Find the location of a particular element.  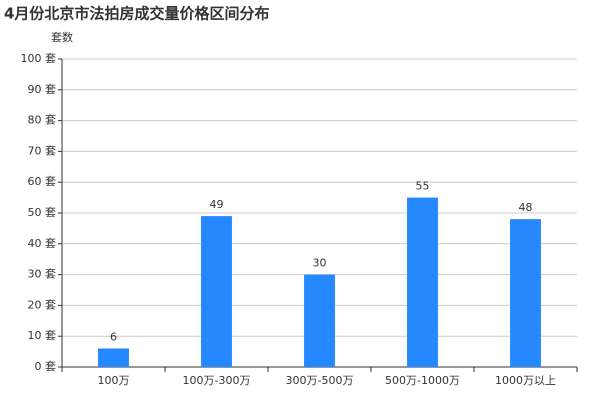

y-tick-label: 50 套 is located at coordinates (42, 212).